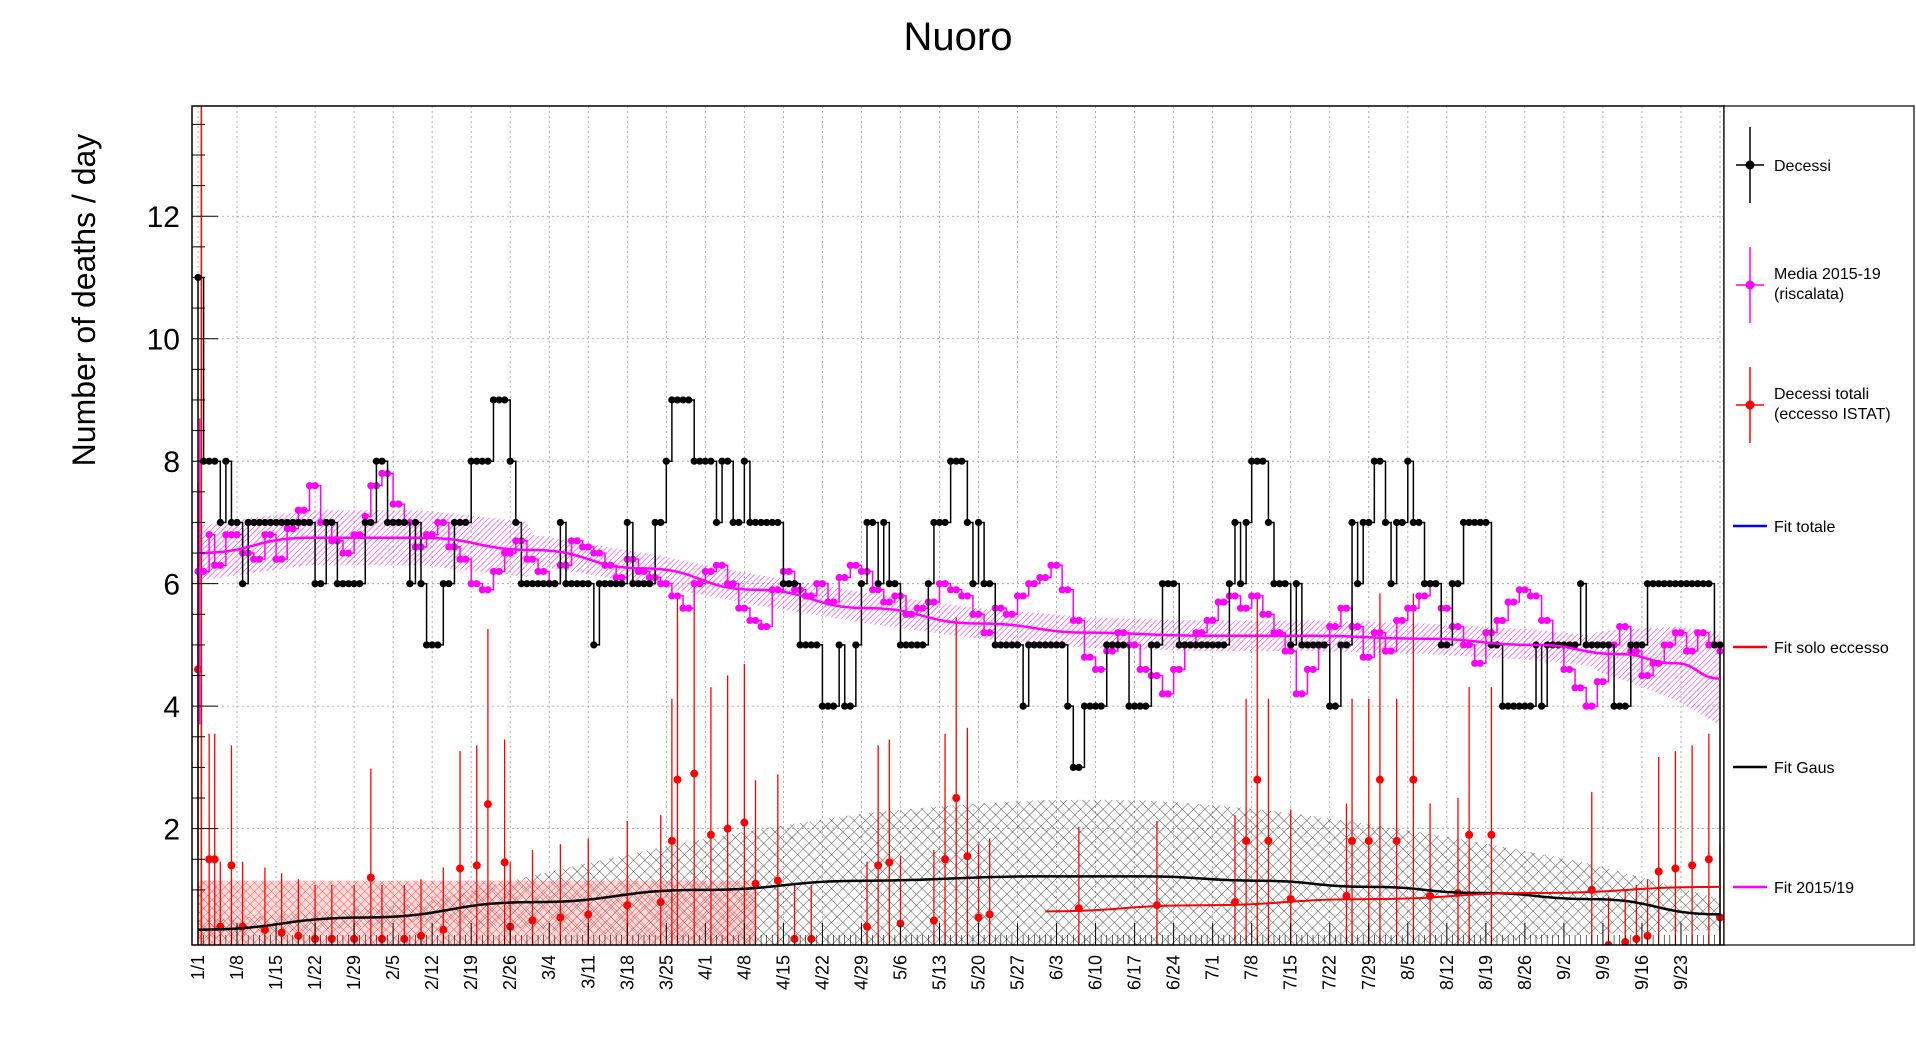  What do you see at coordinates (1447, 972) in the screenshot?
I see `x-tick-label: 8/12` at bounding box center [1447, 972].